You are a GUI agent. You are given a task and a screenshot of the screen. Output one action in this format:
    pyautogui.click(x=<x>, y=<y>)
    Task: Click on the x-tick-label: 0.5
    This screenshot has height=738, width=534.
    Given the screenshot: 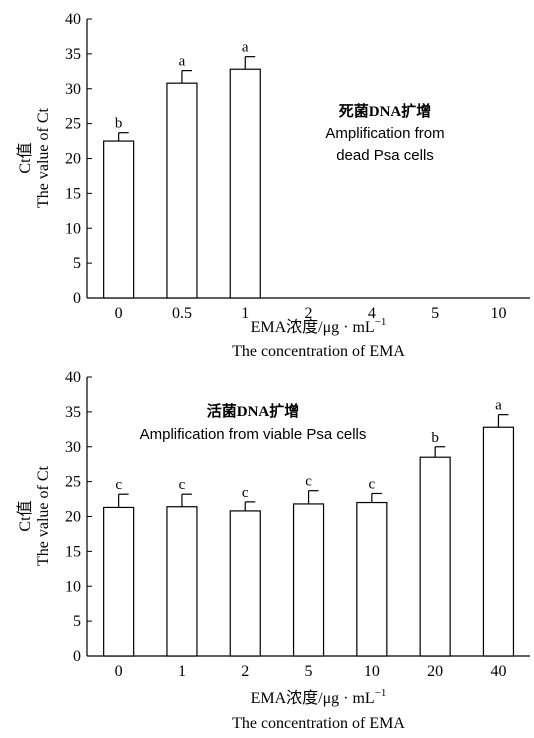 What is the action you would take?
    pyautogui.click(x=182, y=313)
    